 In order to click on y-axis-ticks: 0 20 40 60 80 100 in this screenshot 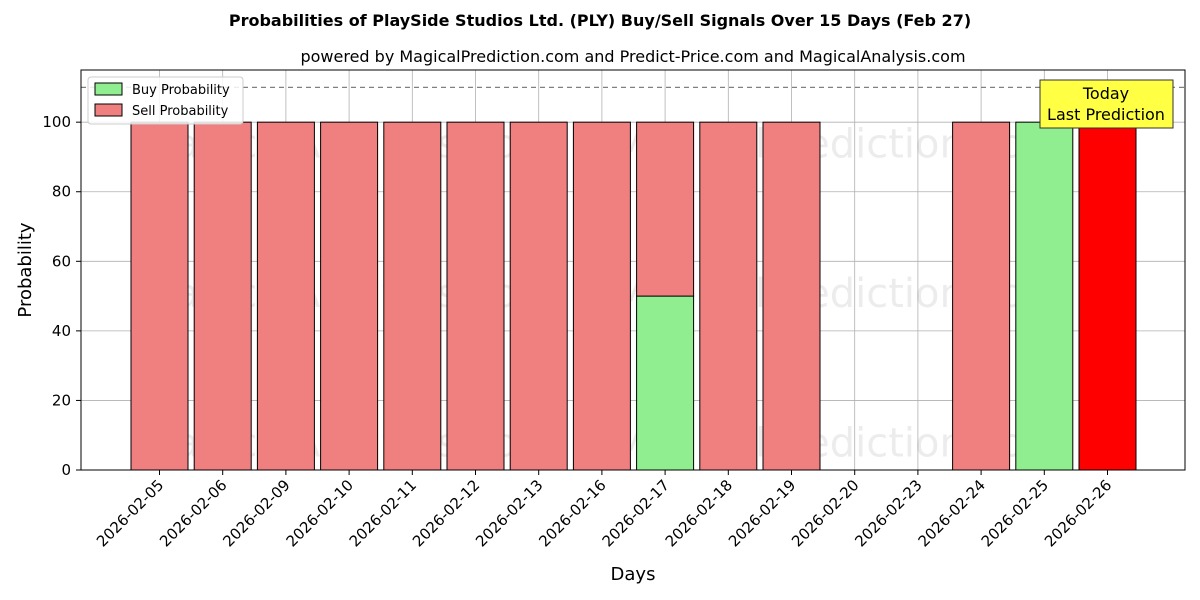, I will do `click(61, 296)`.